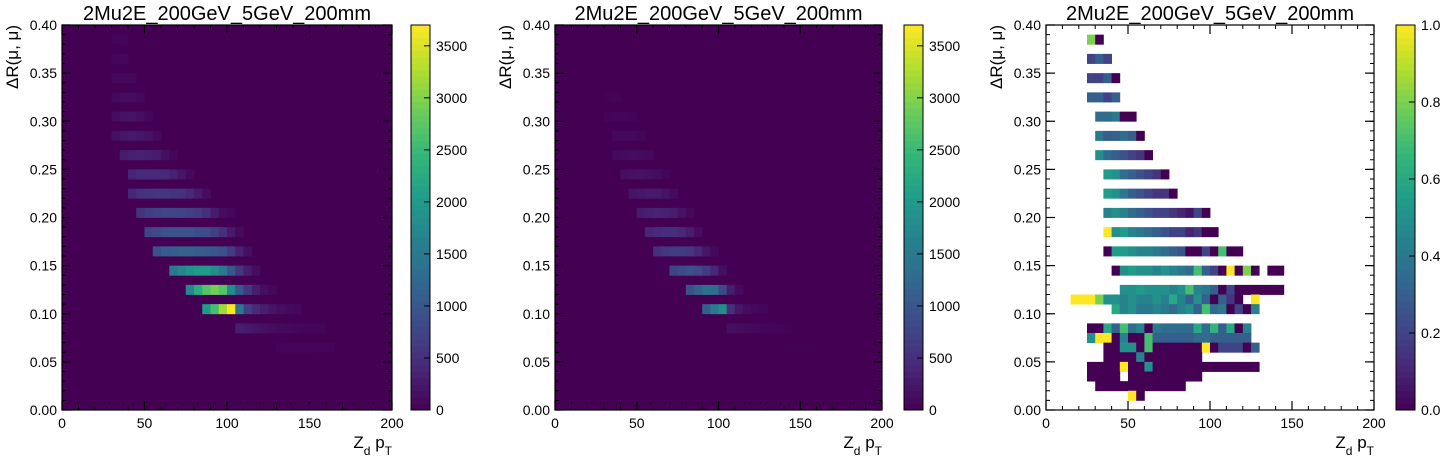 The width and height of the screenshot is (1442, 458). What do you see at coordinates (1349, 451) in the screenshot?
I see `x-label-sub1: d` at bounding box center [1349, 451].